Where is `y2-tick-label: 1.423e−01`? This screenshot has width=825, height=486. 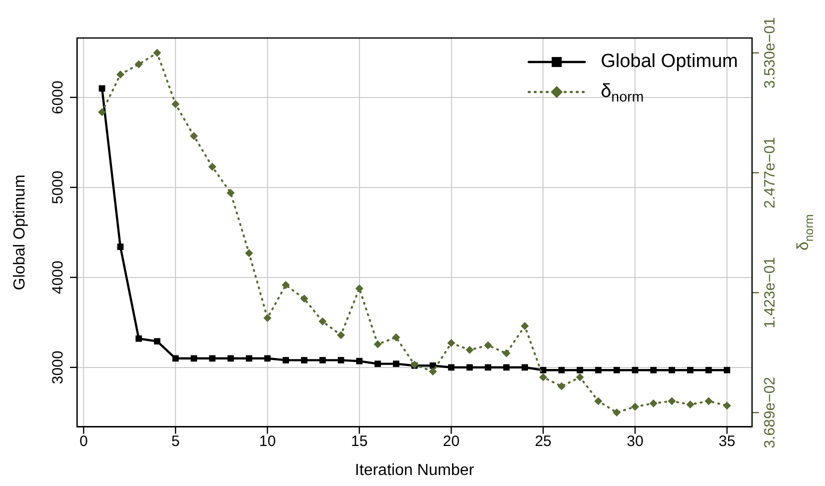
y2-tick-label: 1.423e−01 is located at coordinates (770, 292).